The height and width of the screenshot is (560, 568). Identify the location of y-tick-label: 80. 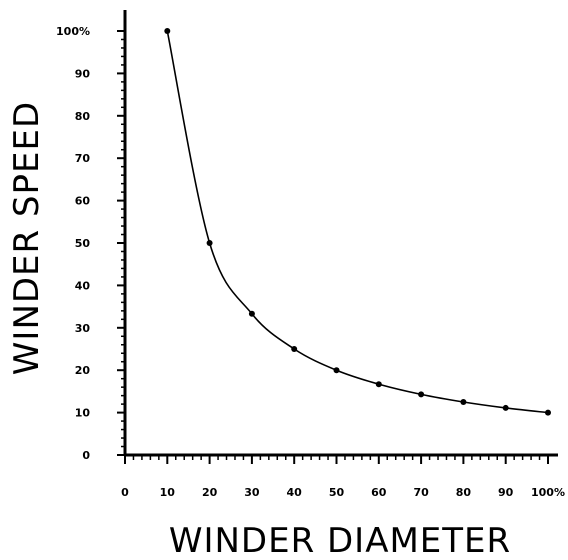
(83, 116).